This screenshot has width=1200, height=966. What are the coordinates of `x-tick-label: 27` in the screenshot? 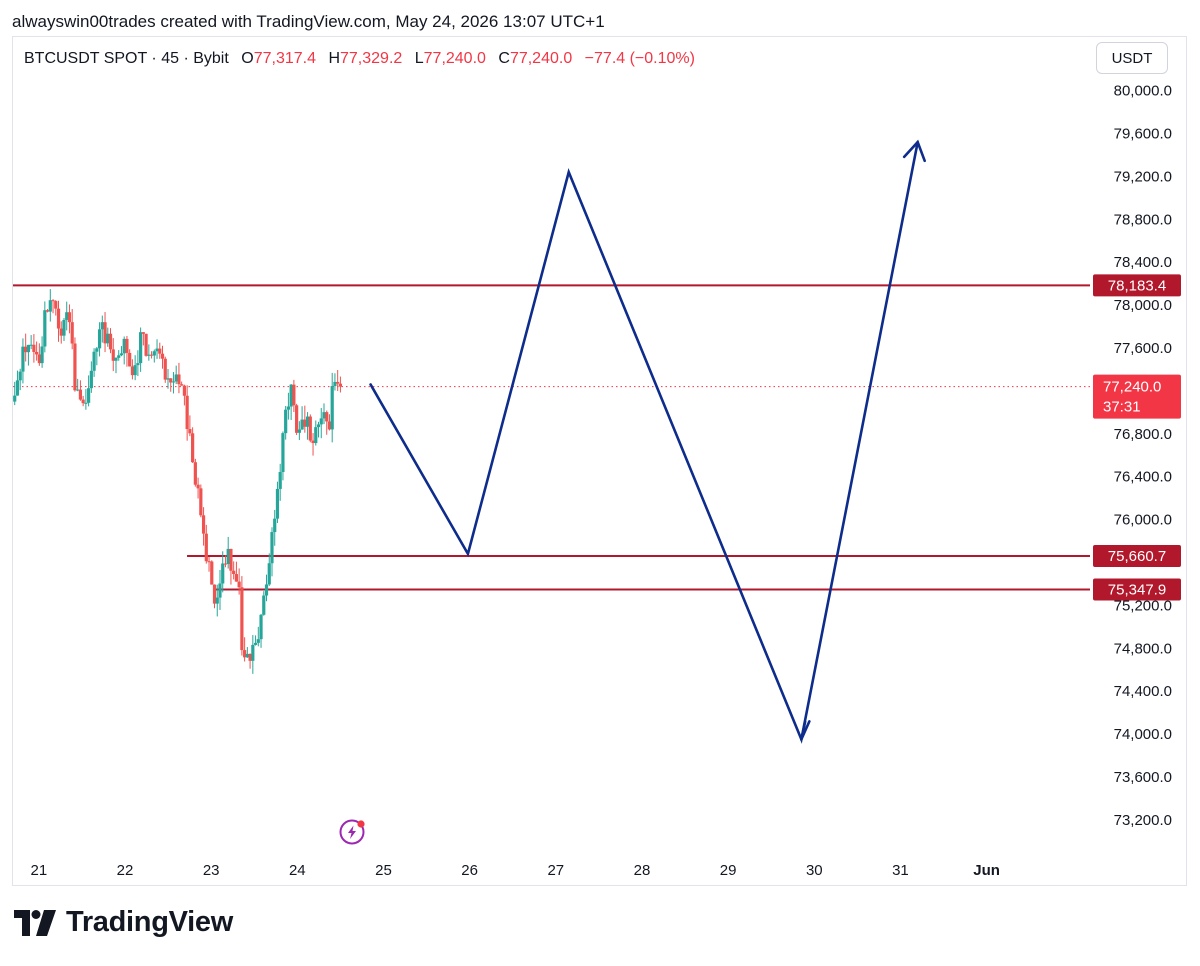 It's located at (555, 870).